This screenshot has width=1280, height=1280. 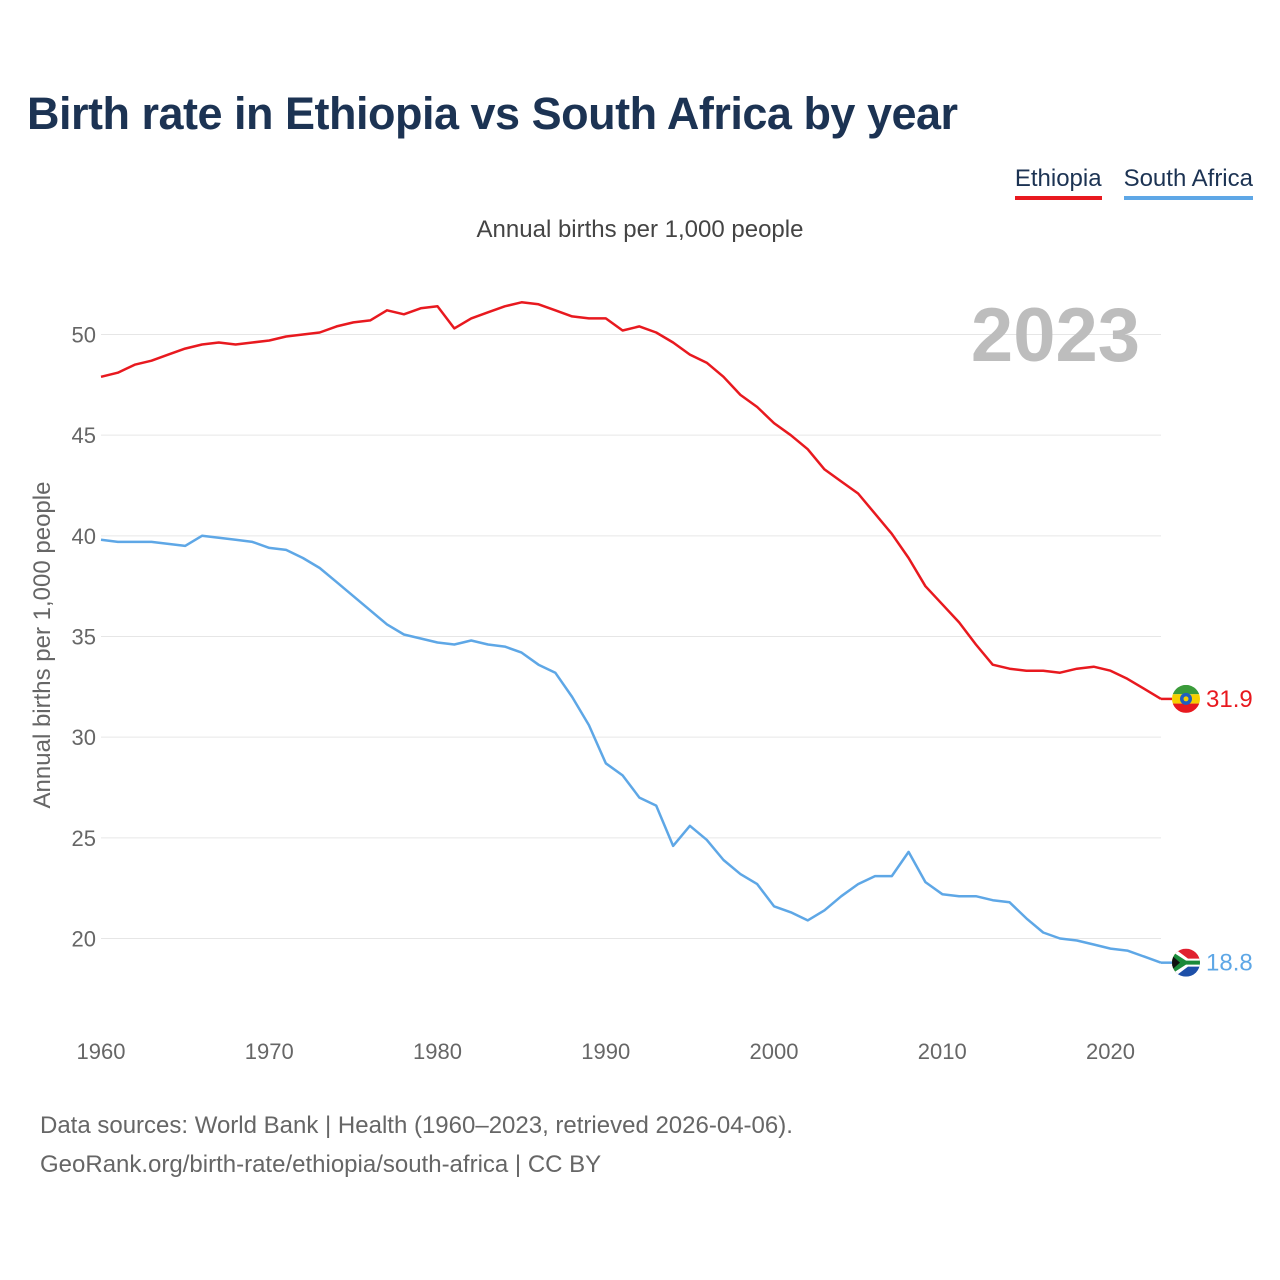 What do you see at coordinates (1055, 335) in the screenshot?
I see `year-label: 2023` at bounding box center [1055, 335].